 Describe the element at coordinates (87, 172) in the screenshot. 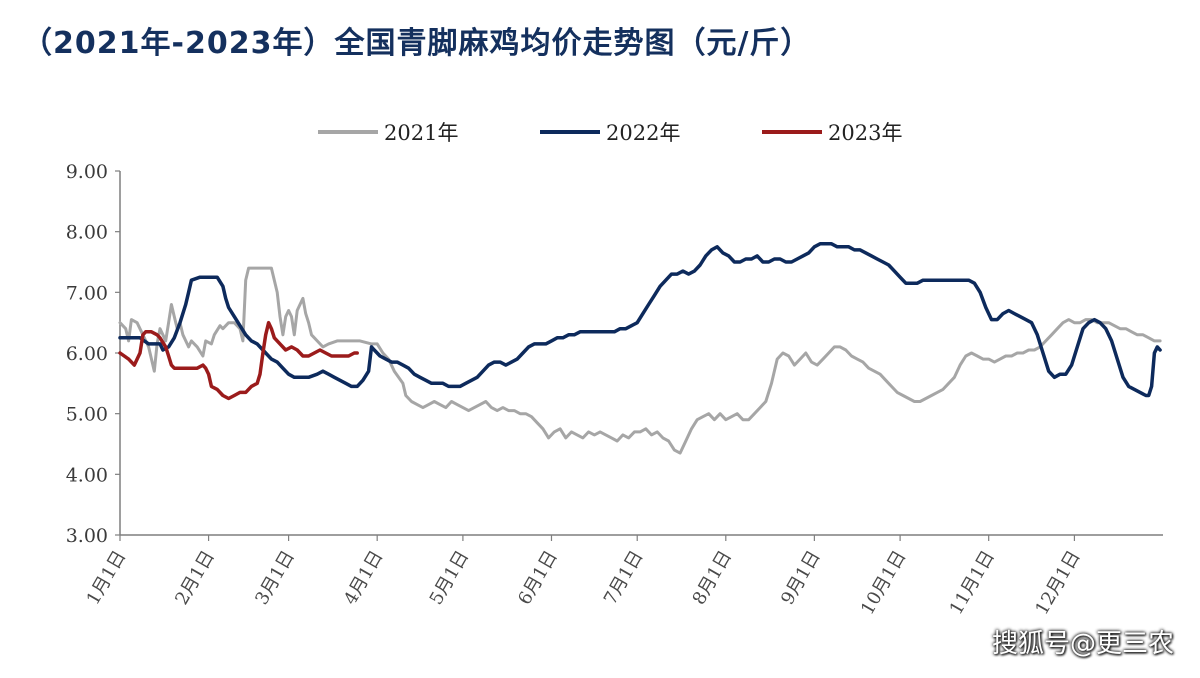

I see `y-tick-label: 9.00` at that location.